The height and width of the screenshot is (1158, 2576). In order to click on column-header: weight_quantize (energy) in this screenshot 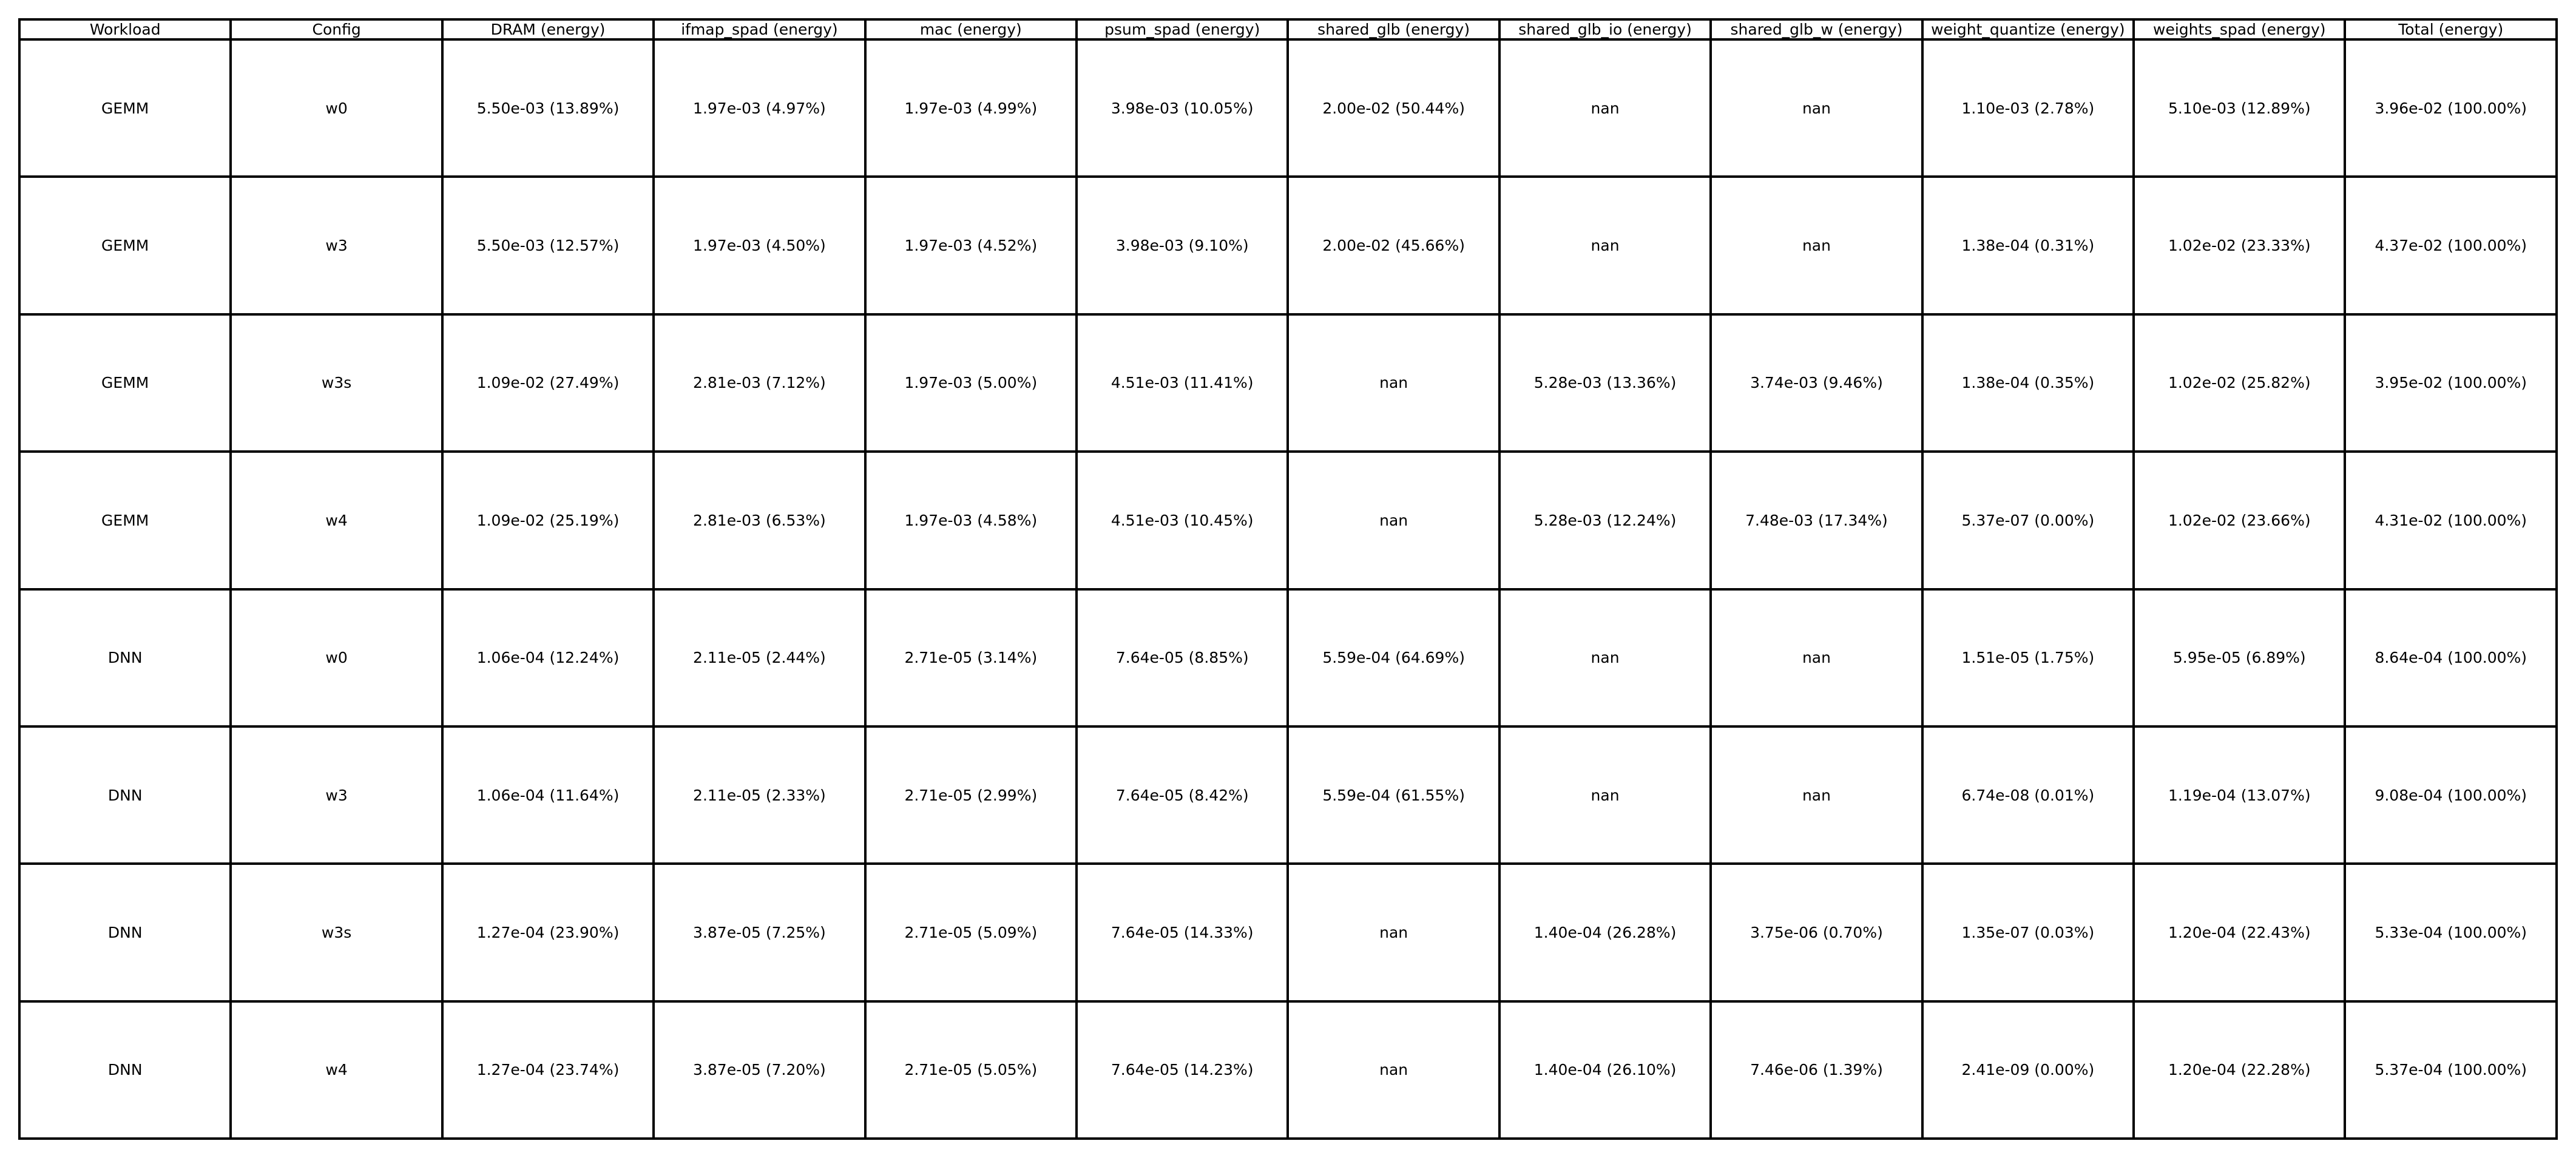, I will do `click(2028, 30)`.